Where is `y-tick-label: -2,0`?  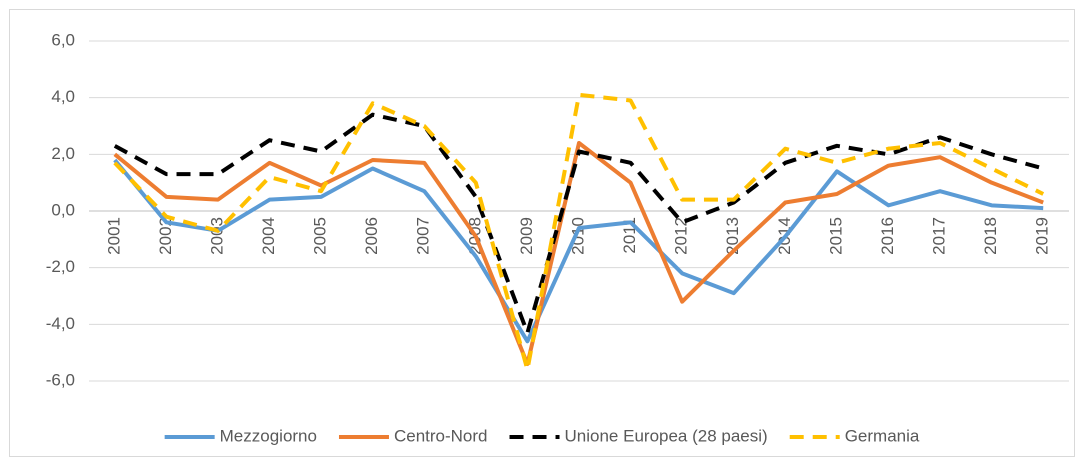 y-tick-label: -2,0 is located at coordinates (60, 266).